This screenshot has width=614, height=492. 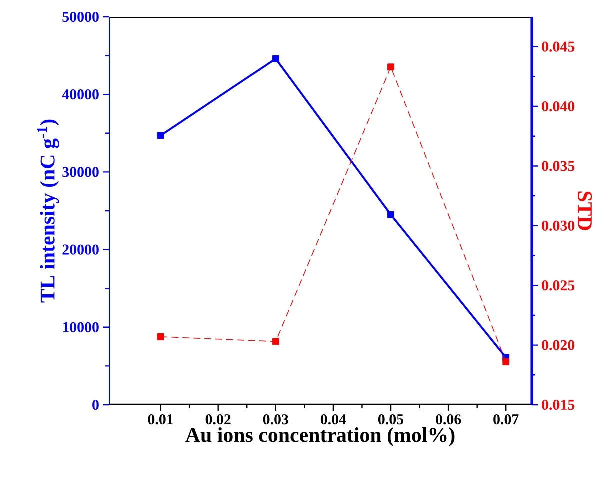 What do you see at coordinates (585, 211) in the screenshot?
I see `y2-axis-title: STD` at bounding box center [585, 211].